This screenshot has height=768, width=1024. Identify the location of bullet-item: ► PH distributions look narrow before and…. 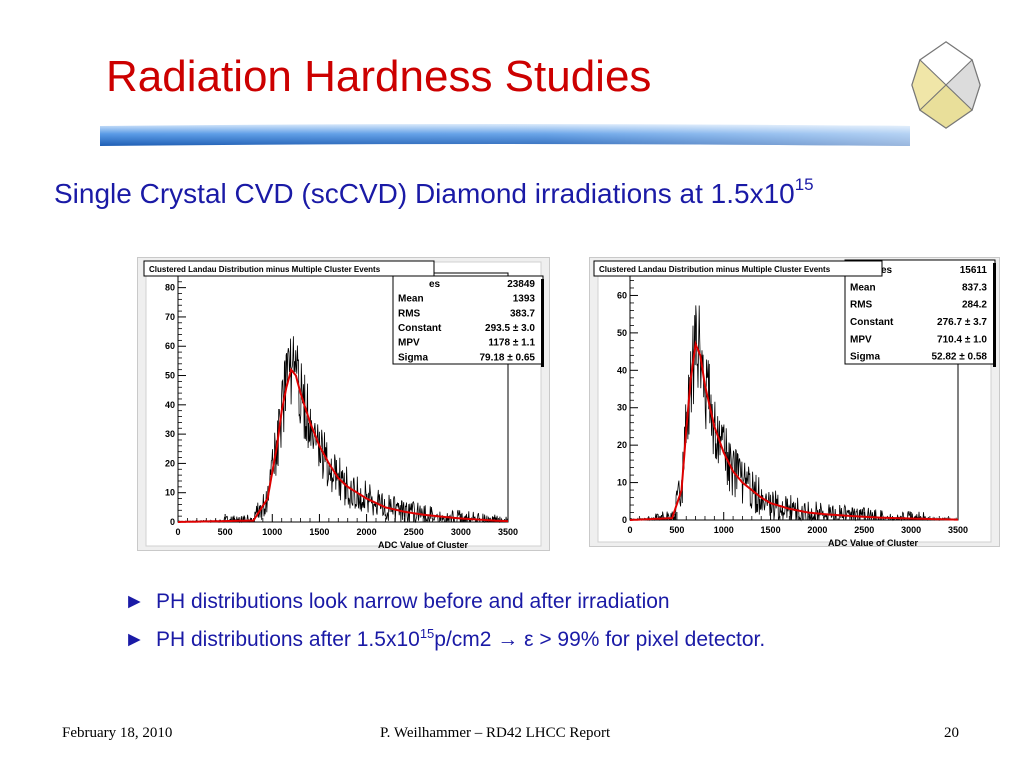
(444, 609).